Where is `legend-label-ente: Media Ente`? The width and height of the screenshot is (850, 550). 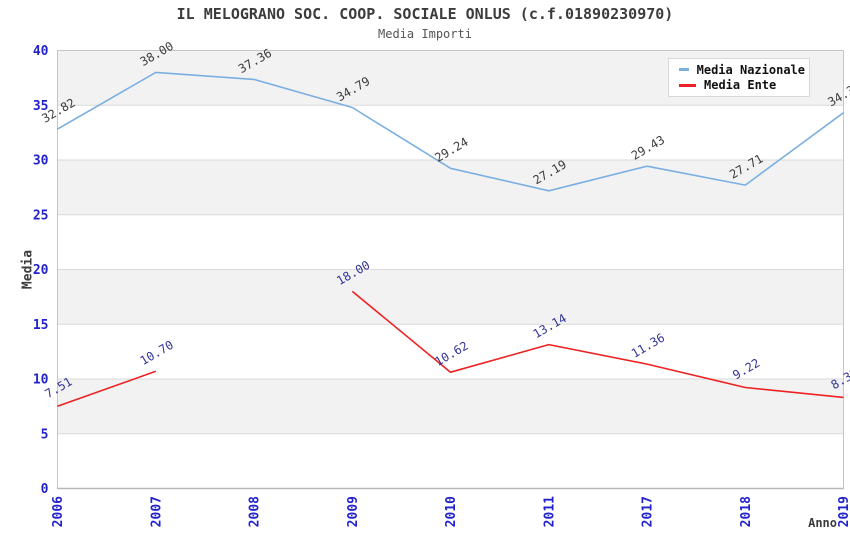 legend-label-ente: Media Ente is located at coordinates (740, 85).